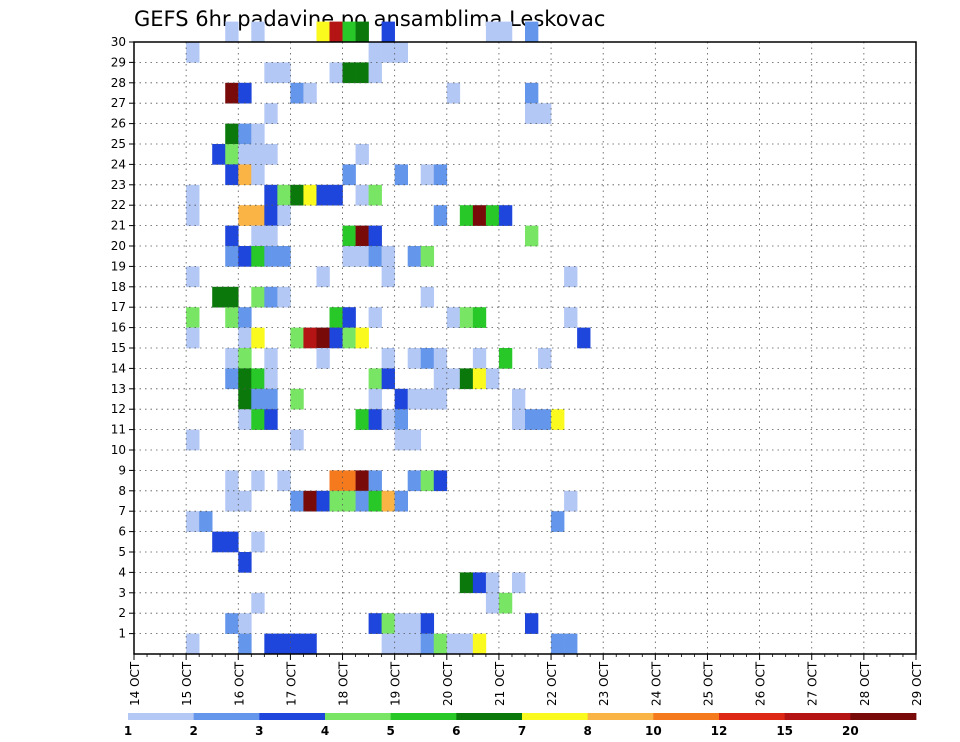  I want to click on legend-label: 6, so click(456, 731).